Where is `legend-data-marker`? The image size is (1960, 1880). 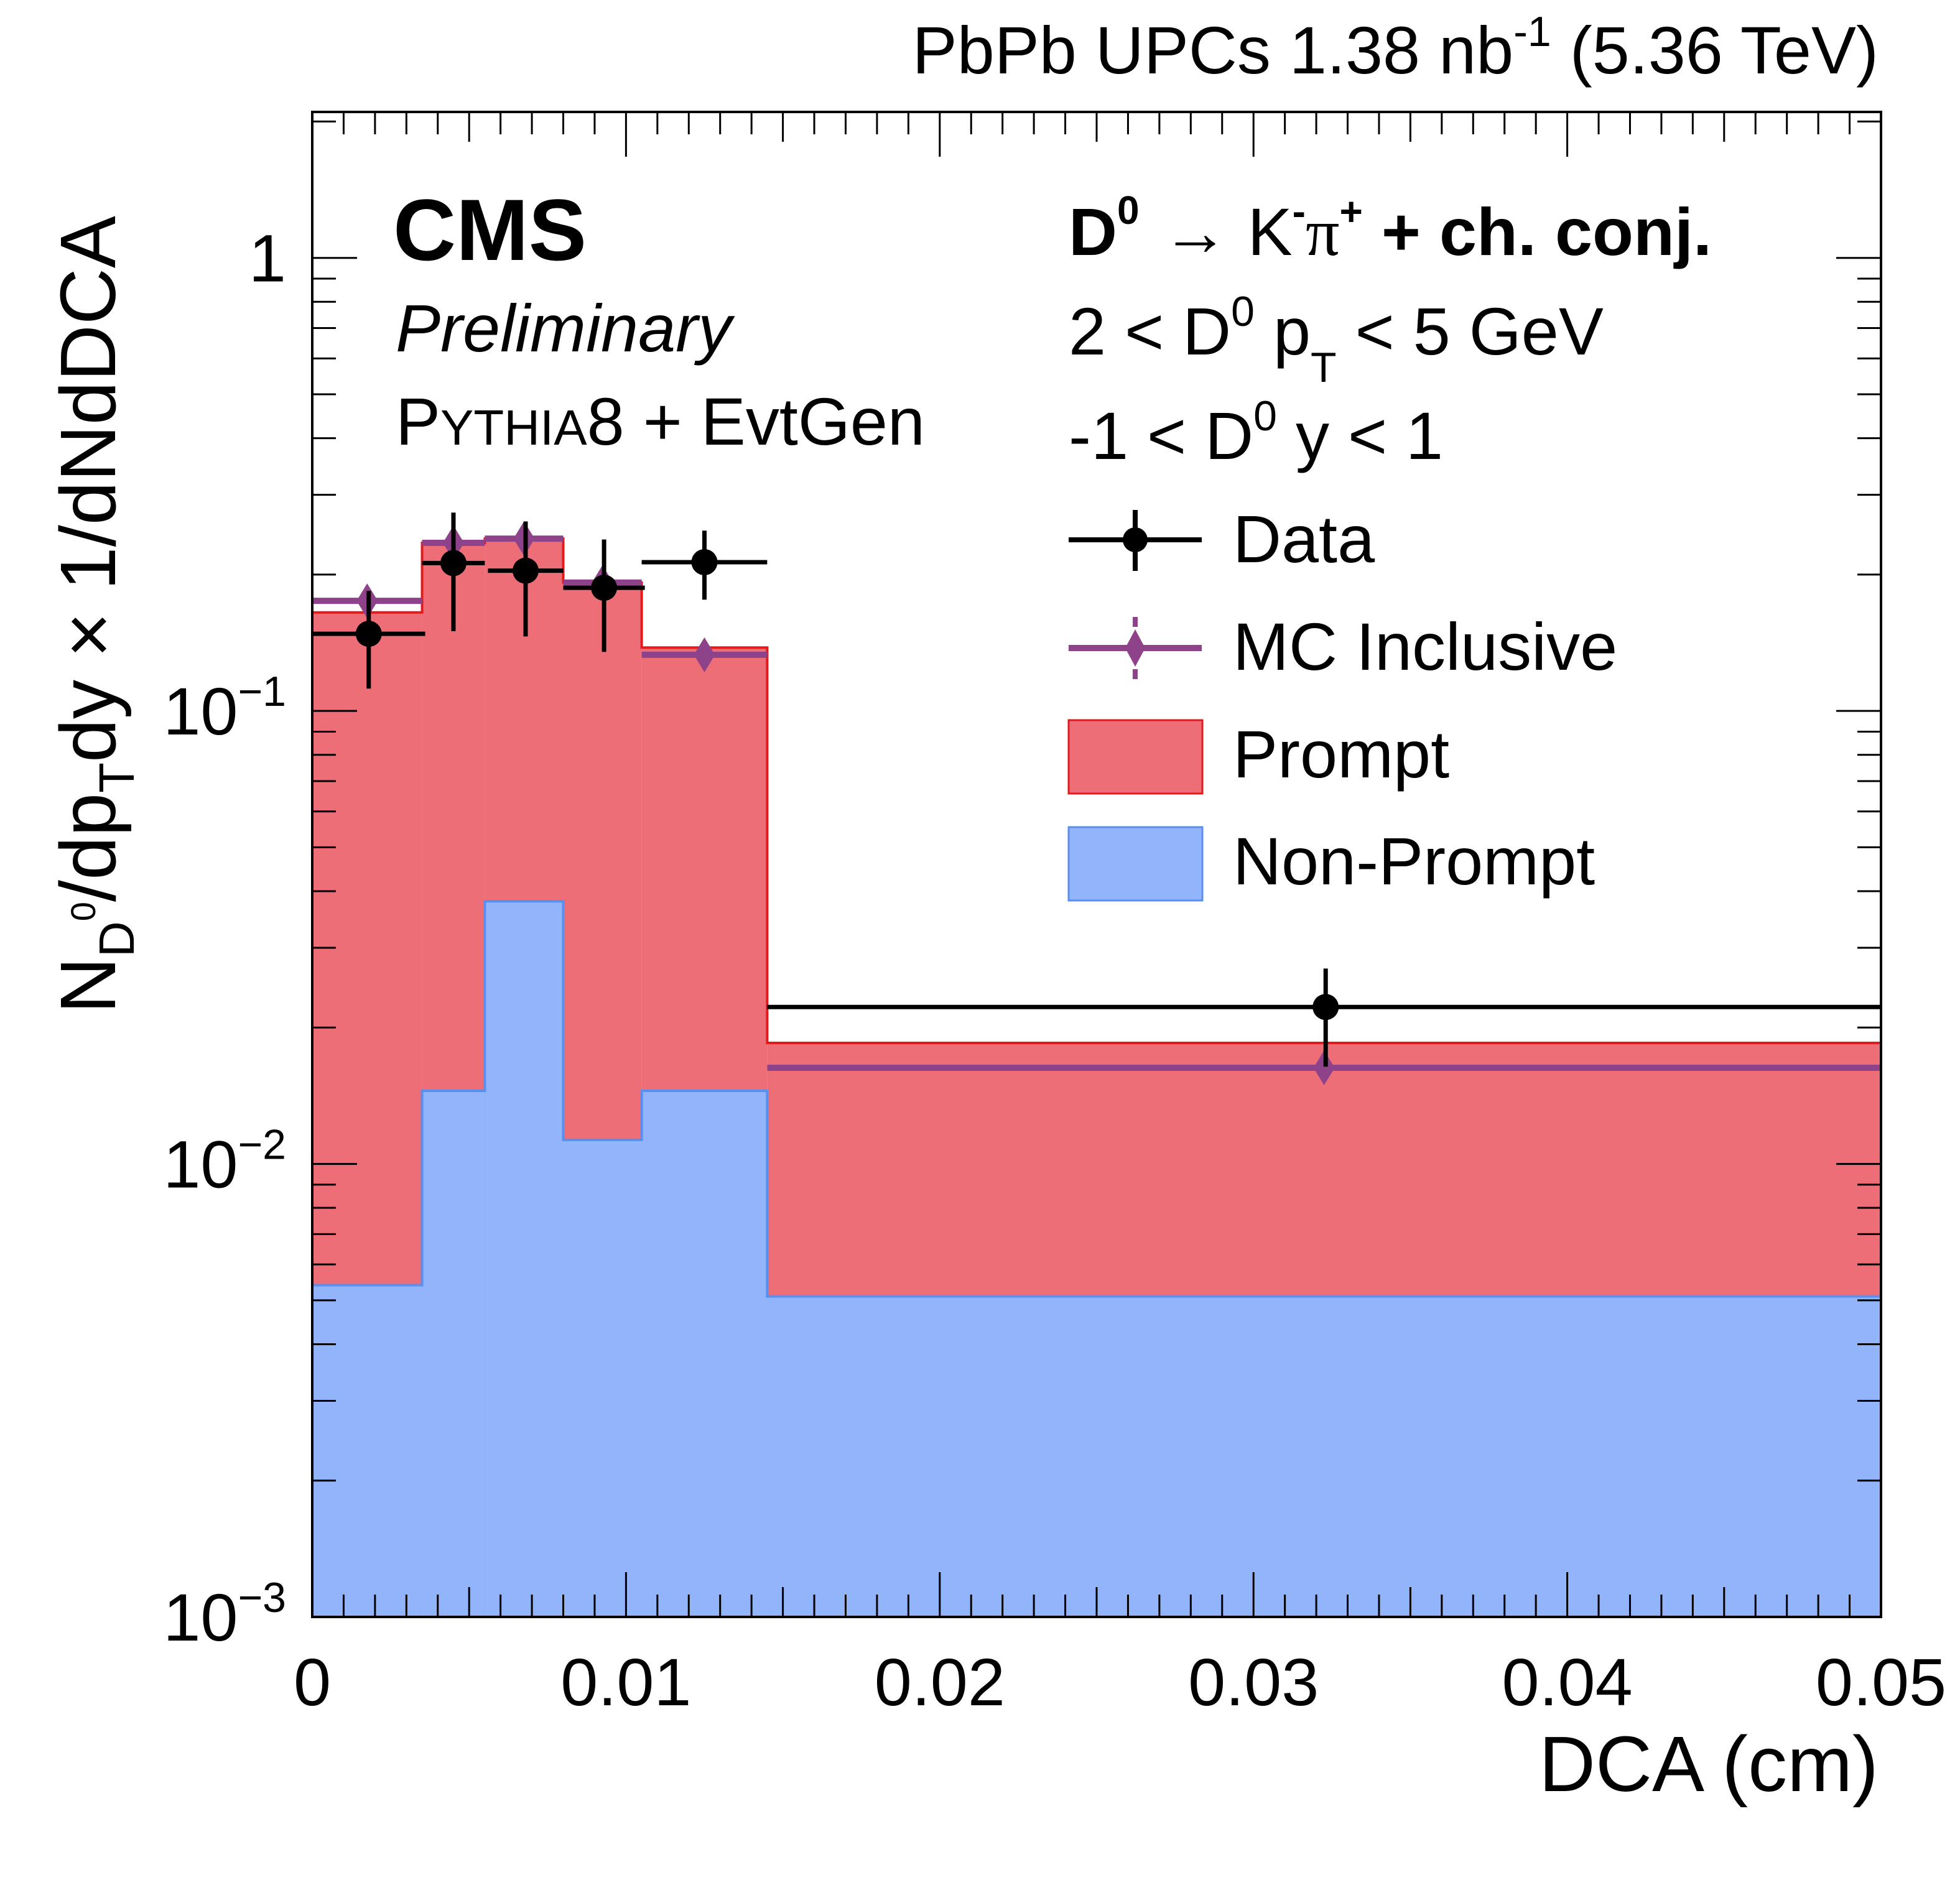 legend-data-marker is located at coordinates (1135, 539).